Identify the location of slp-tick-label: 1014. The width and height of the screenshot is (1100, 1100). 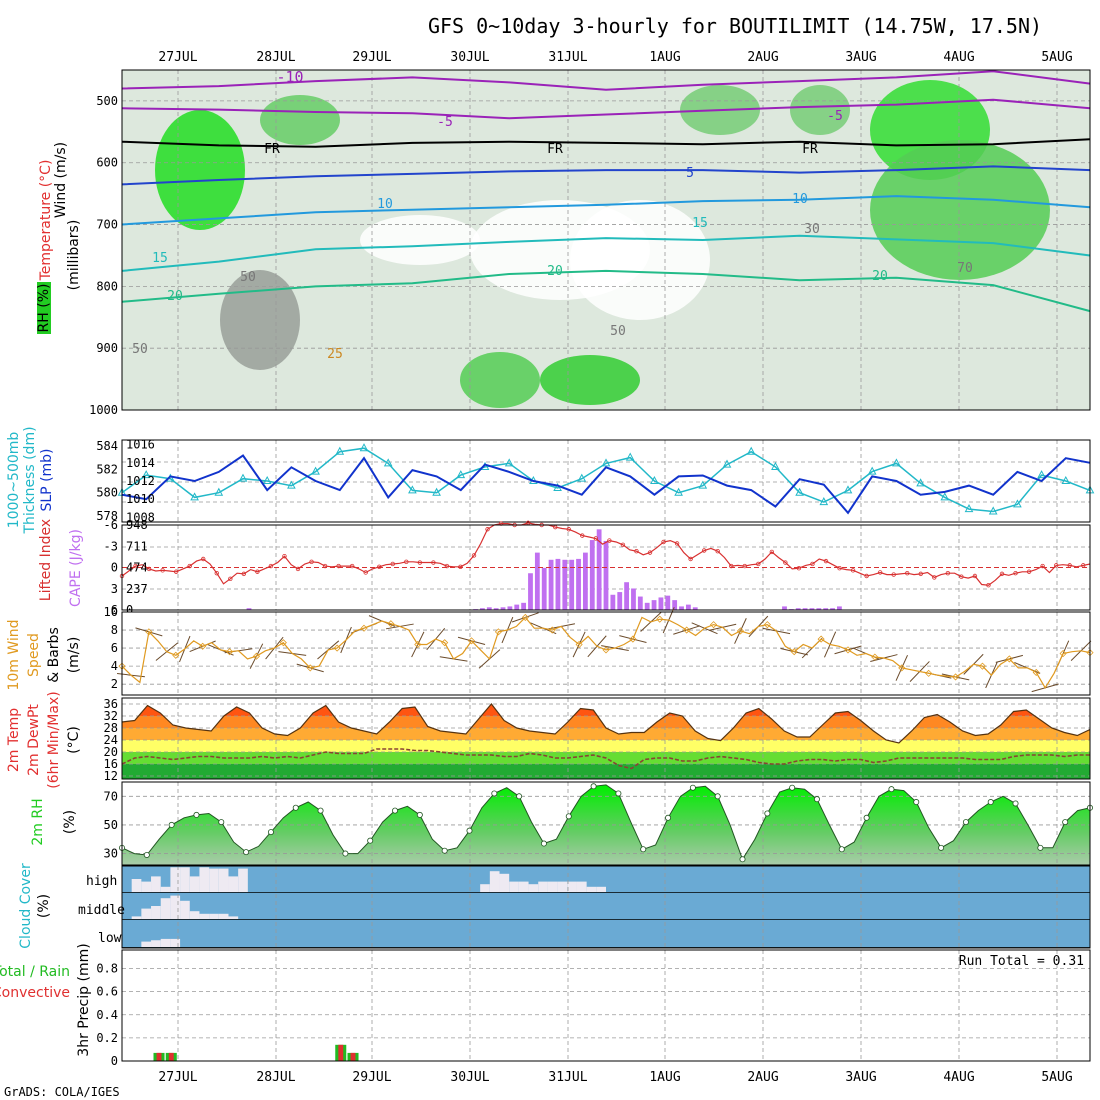
(140, 463).